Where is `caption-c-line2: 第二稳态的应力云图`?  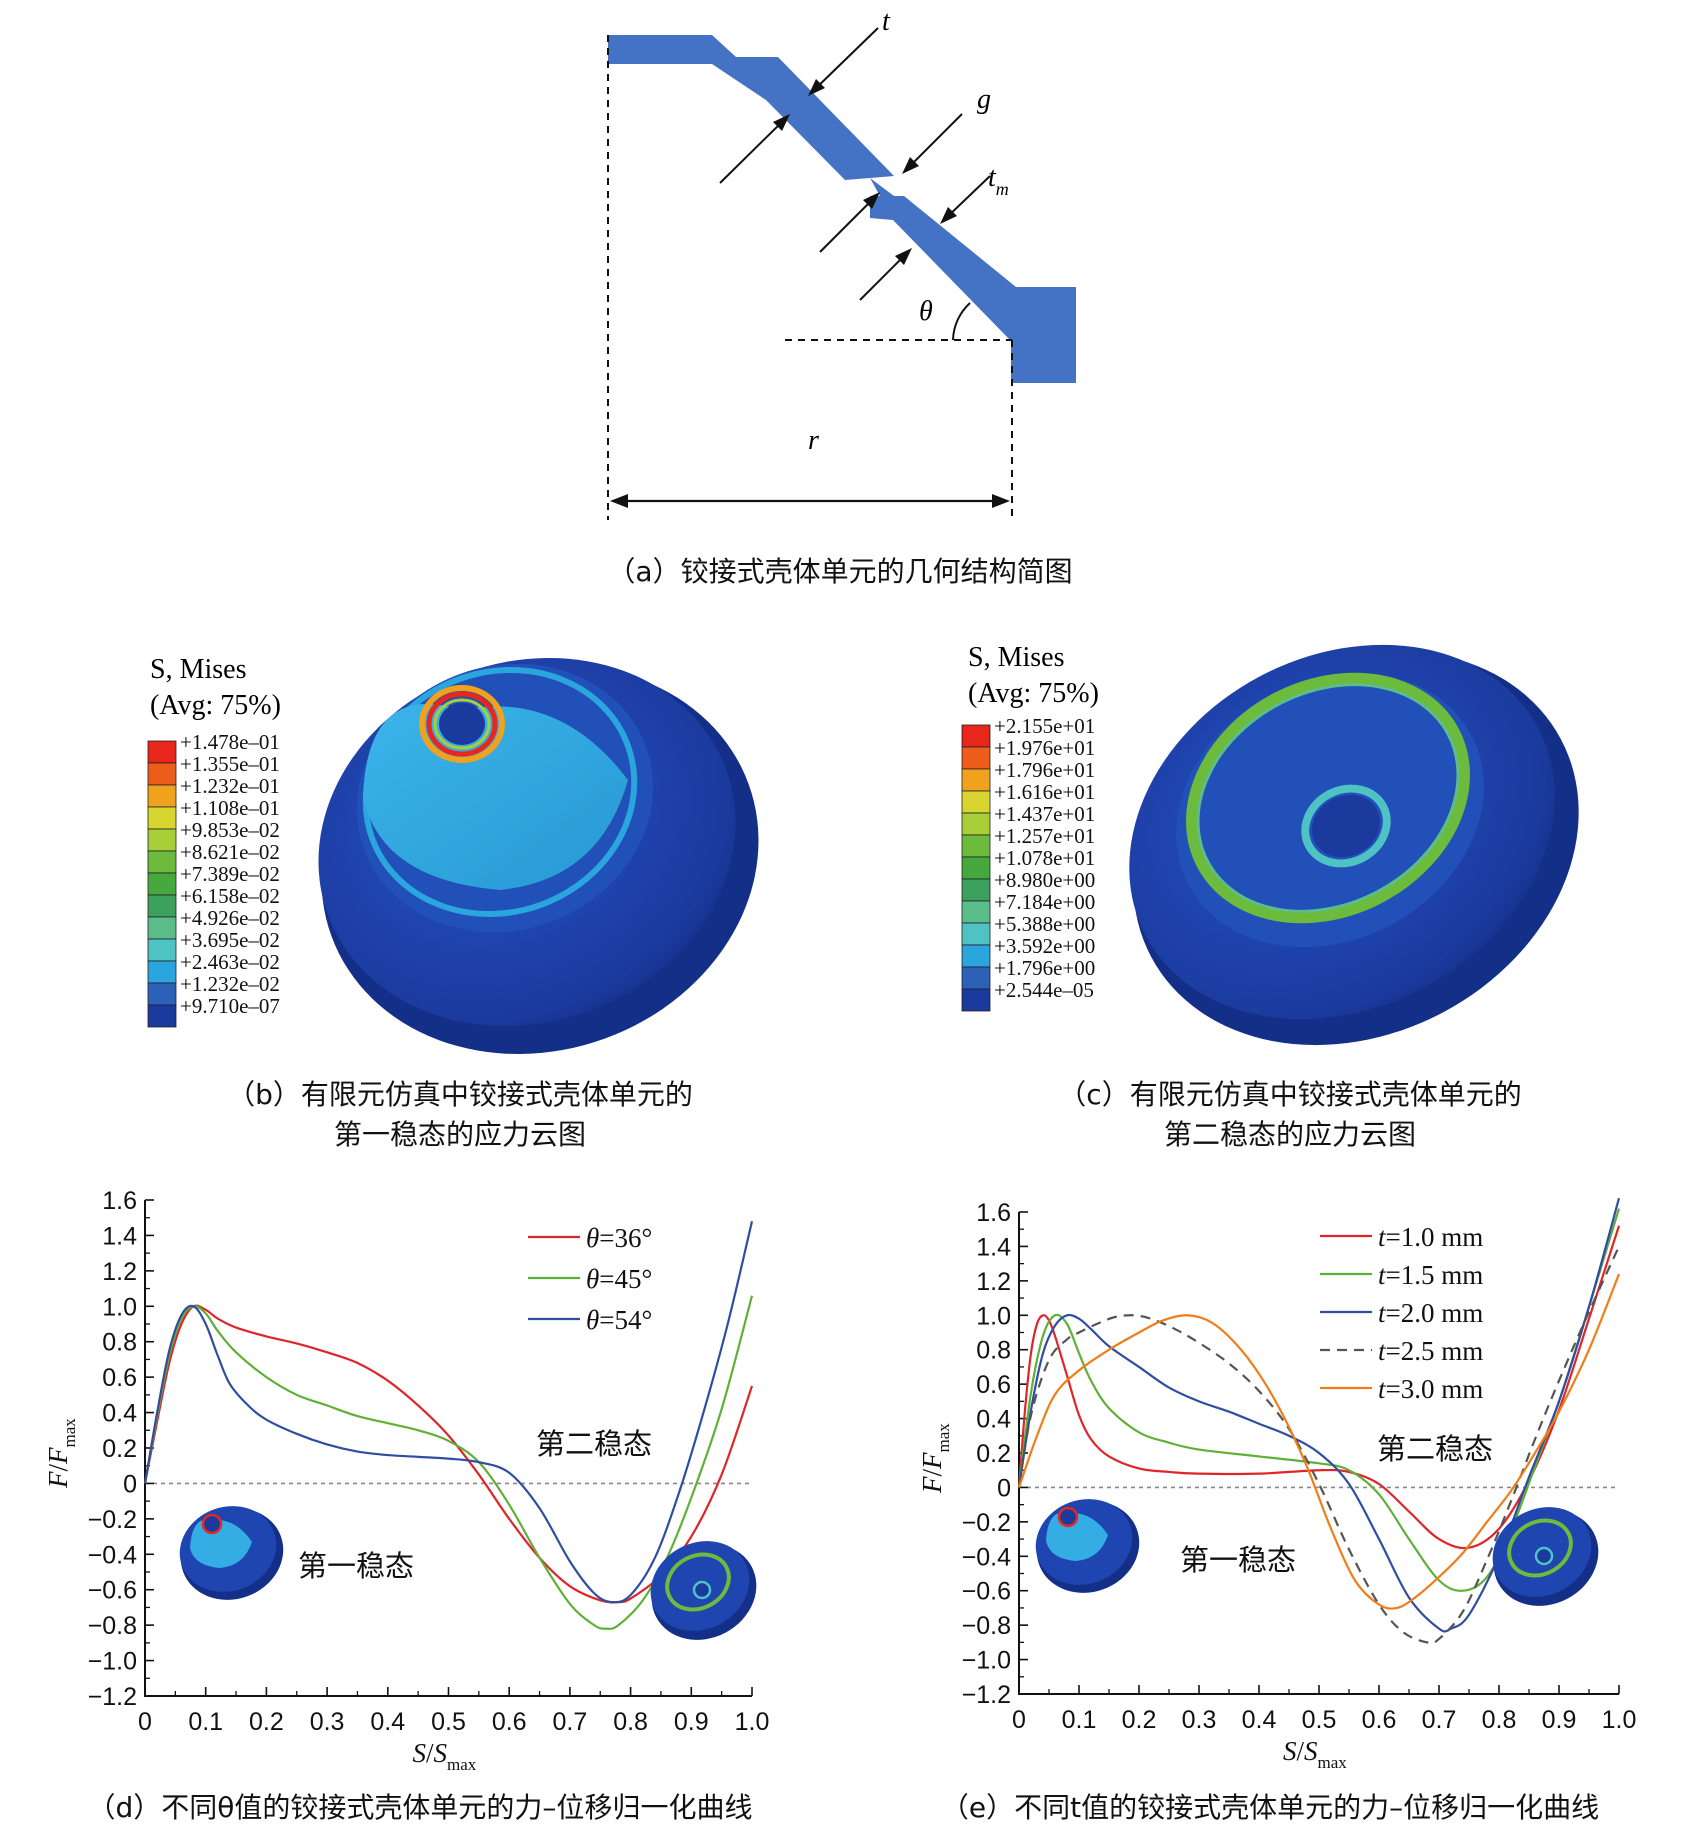
caption-c-line2: 第二稳态的应力云图 is located at coordinates (1289, 1134).